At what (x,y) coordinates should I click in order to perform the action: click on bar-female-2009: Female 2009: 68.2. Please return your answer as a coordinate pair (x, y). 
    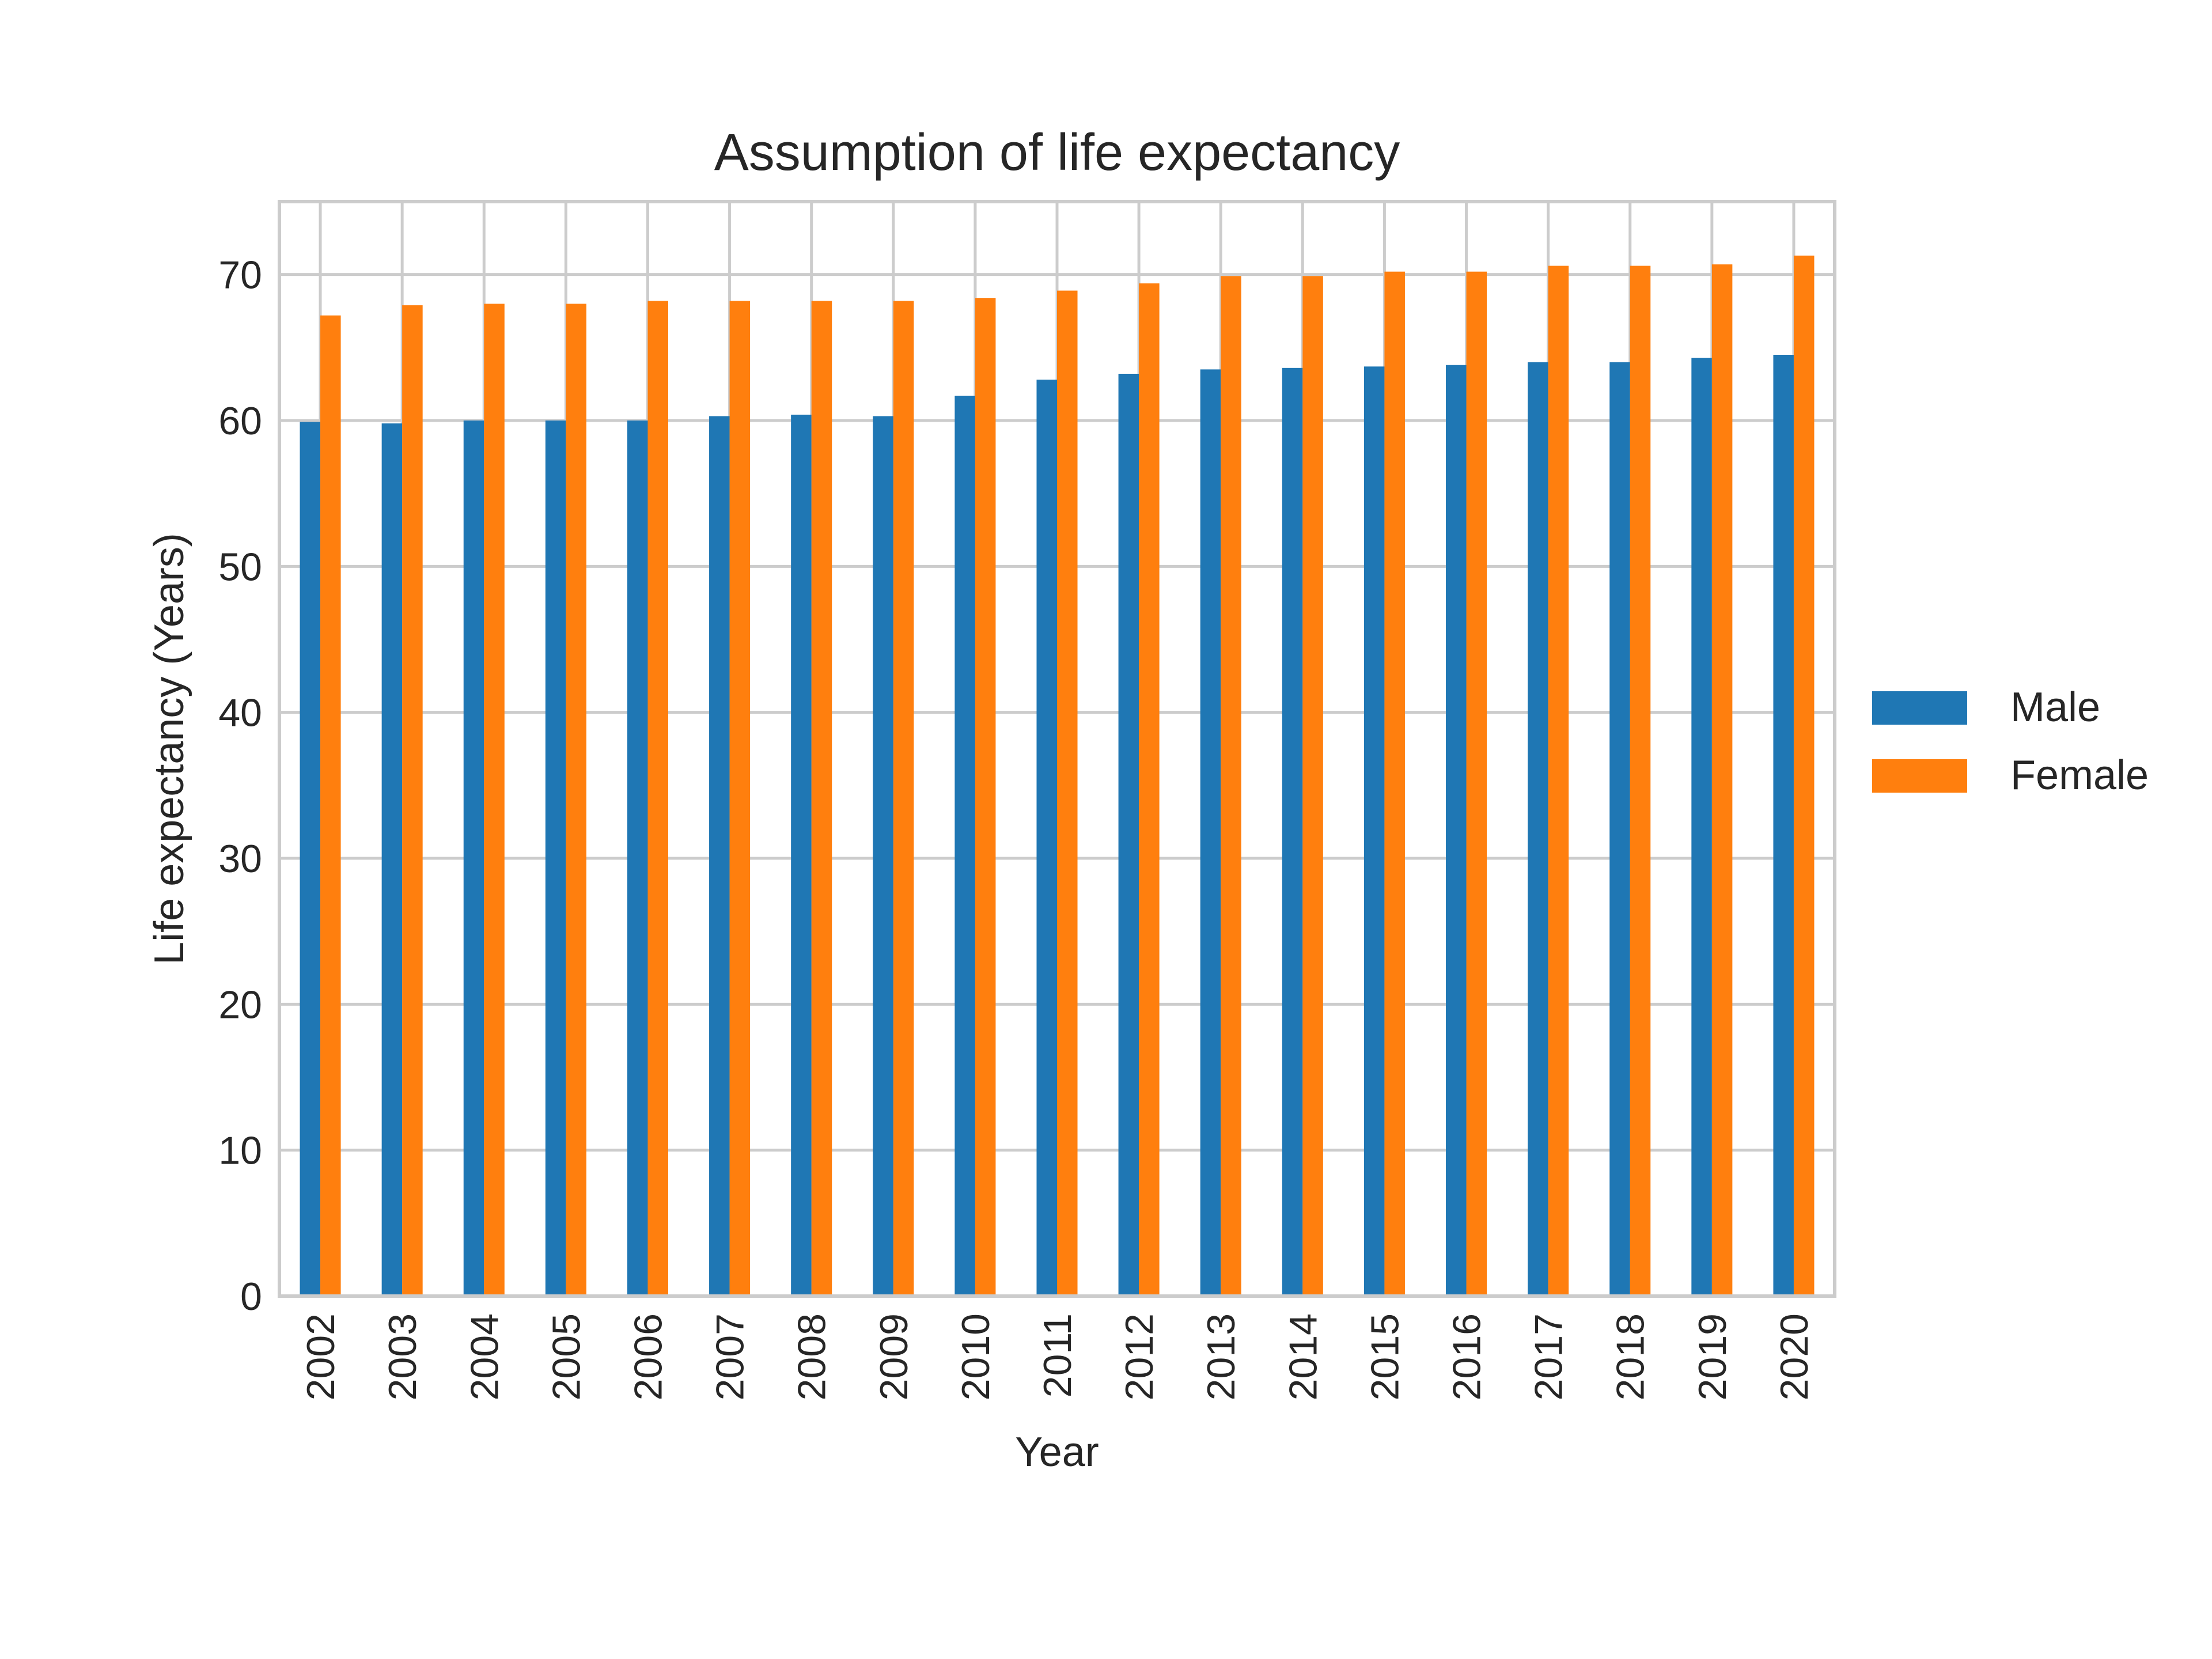
    Looking at the image, I should click on (903, 799).